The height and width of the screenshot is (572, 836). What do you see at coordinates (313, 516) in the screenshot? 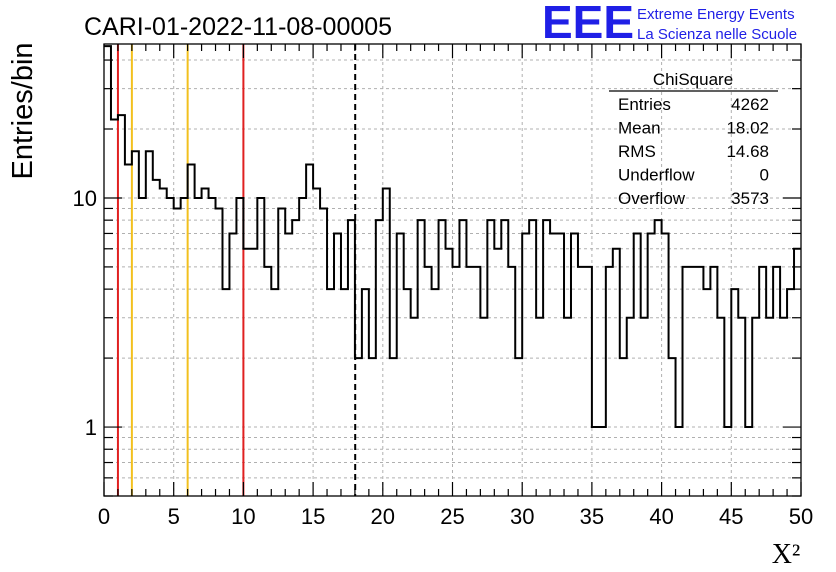
I see `x-tick-label: 15` at bounding box center [313, 516].